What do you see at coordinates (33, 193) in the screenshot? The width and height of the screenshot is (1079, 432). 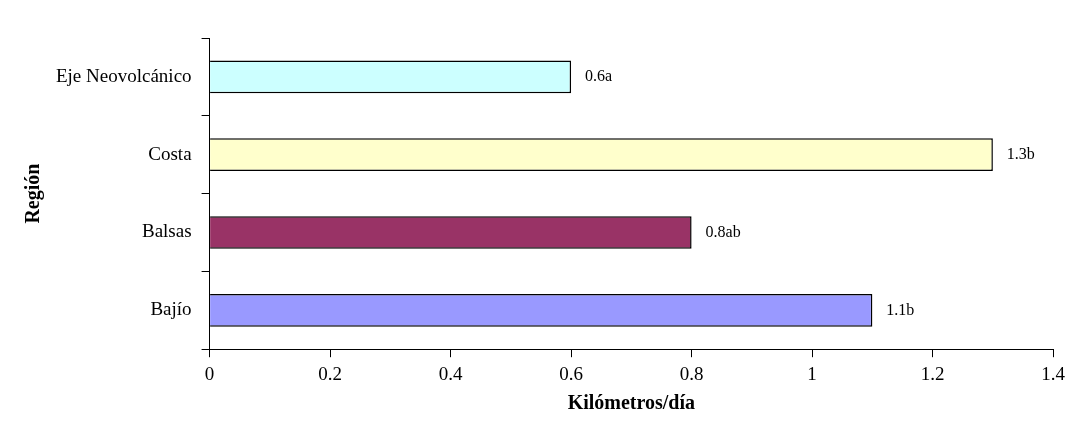 I see `y-axis-title: Región` at bounding box center [33, 193].